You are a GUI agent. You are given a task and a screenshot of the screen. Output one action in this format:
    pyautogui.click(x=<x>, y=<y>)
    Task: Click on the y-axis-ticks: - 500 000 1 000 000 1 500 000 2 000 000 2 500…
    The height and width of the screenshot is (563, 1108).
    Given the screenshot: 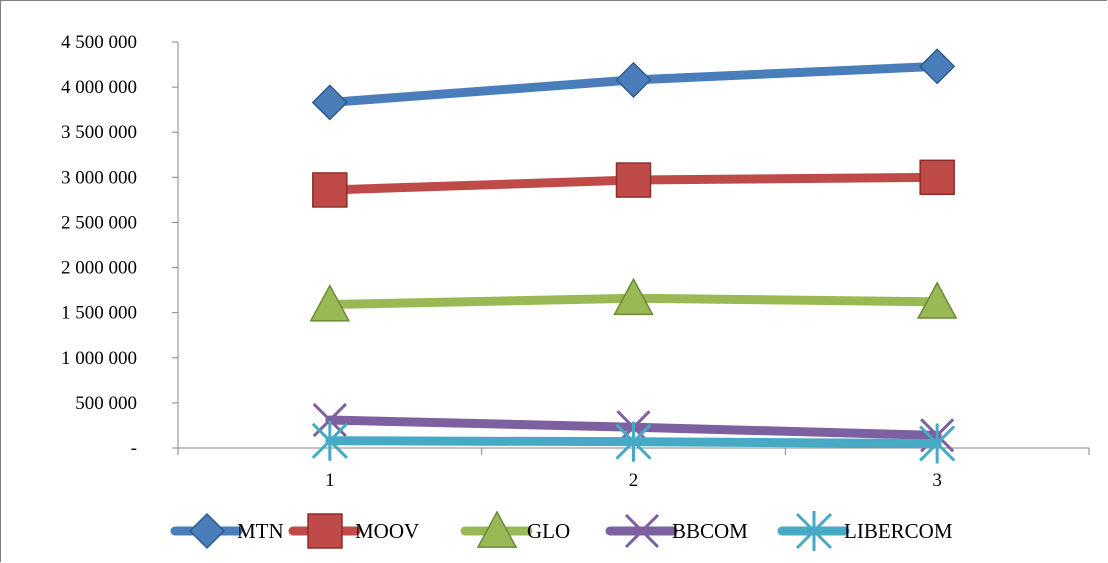 What is the action you would take?
    pyautogui.click(x=119, y=245)
    